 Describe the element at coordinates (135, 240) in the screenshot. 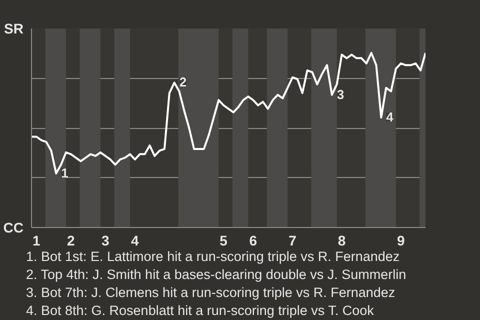

I see `x-tick-label: 4` at that location.